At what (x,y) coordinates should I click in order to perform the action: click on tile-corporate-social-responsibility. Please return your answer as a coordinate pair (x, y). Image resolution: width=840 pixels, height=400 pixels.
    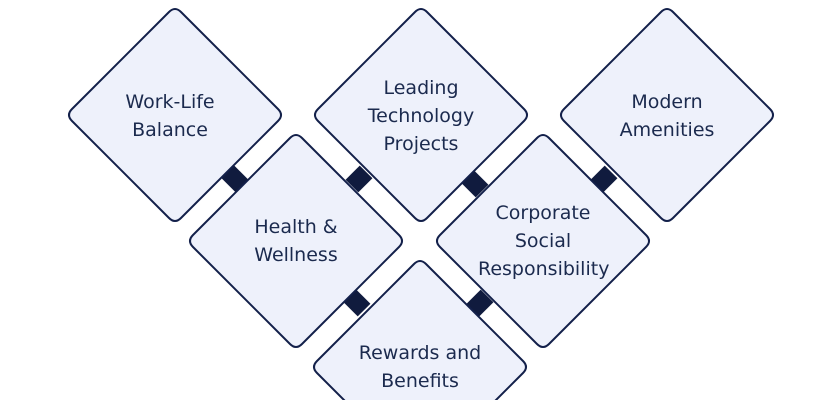
    Looking at the image, I should click on (543, 241).